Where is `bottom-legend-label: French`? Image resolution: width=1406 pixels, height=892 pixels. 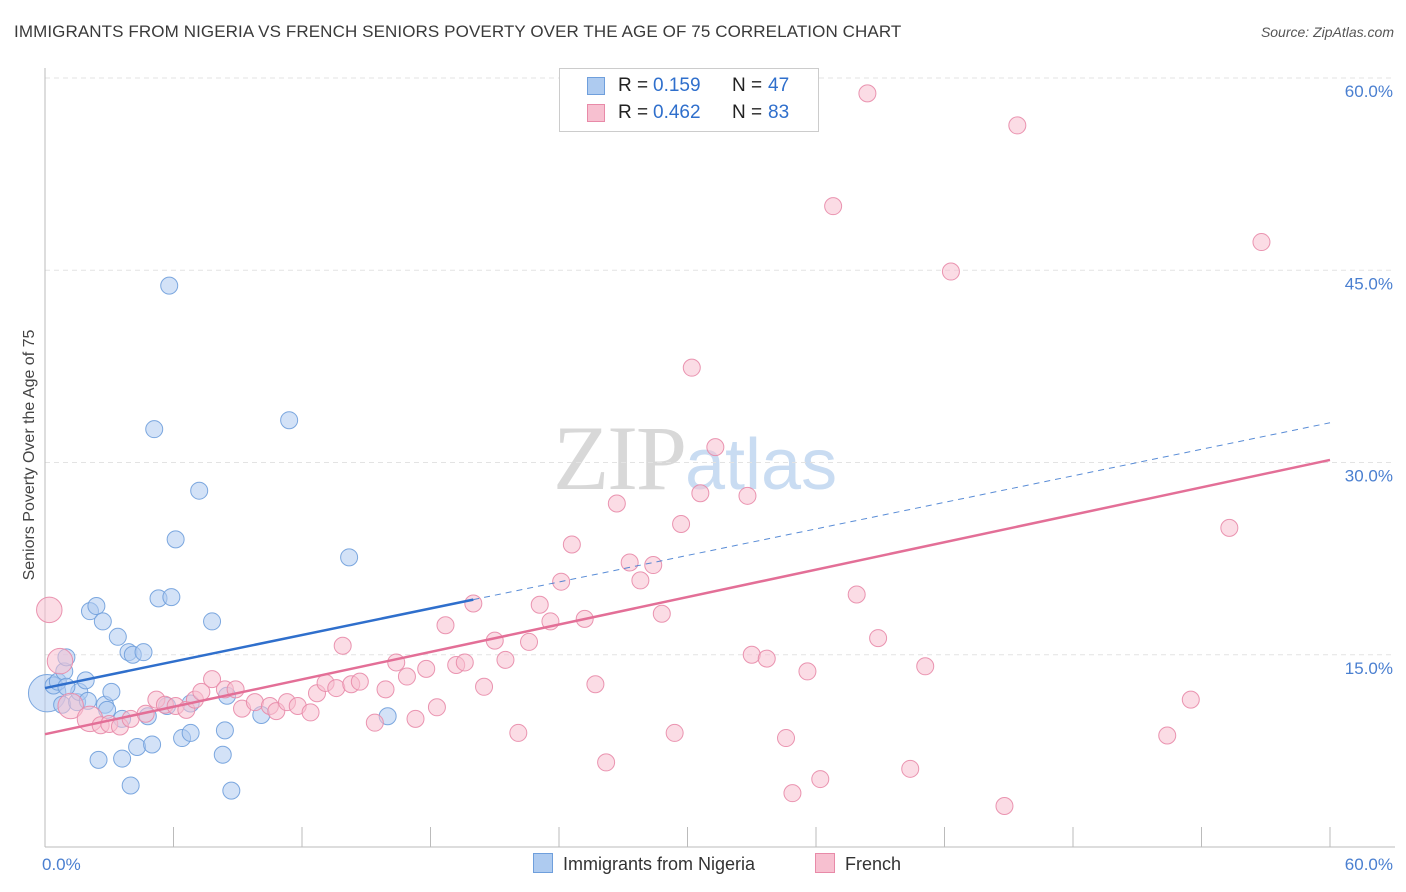
bottom-legend-label: French is located at coordinates (873, 864).